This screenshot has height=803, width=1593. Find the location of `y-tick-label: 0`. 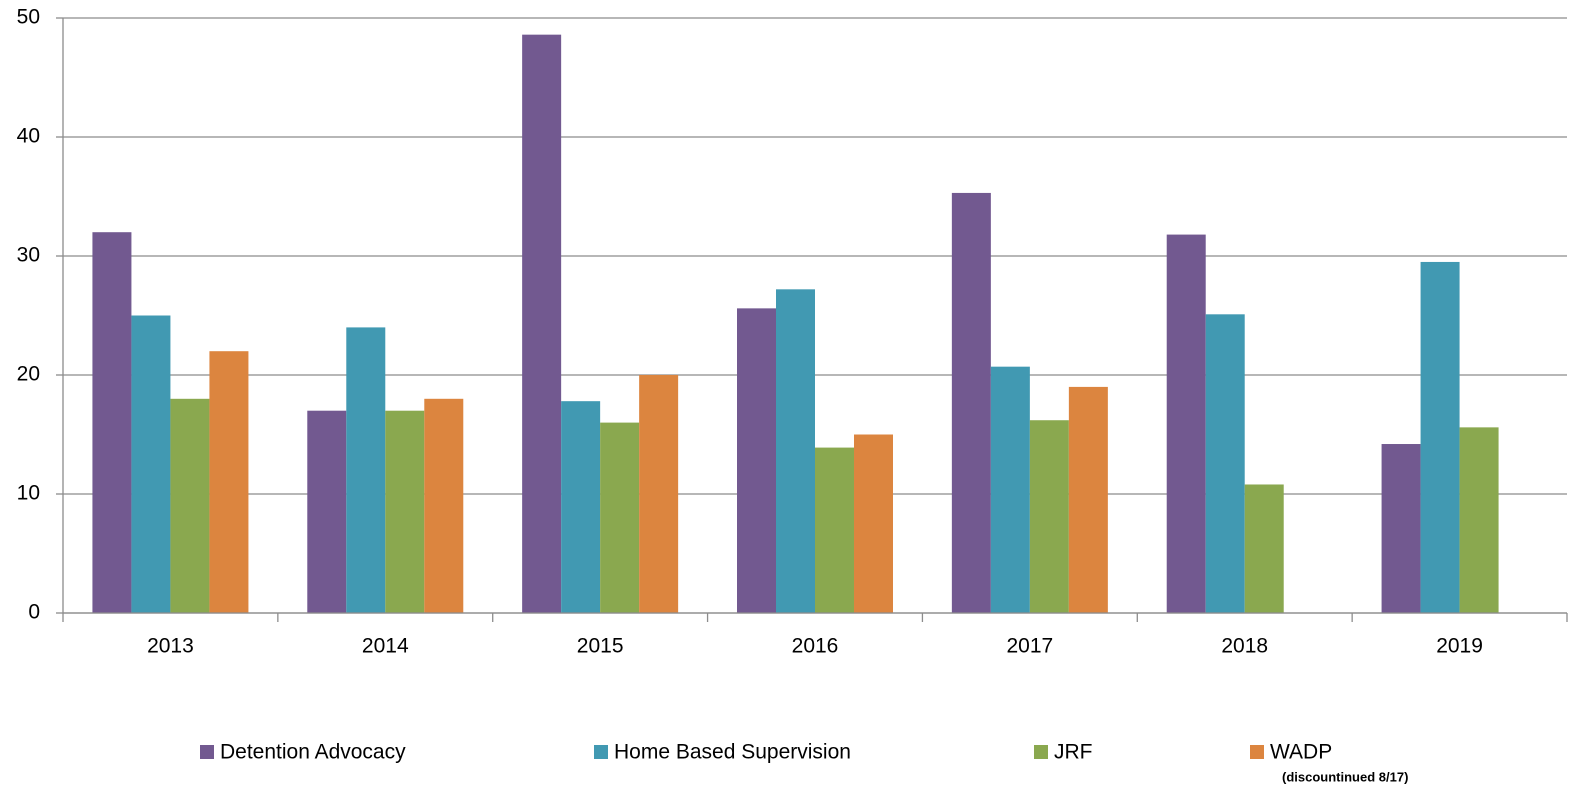

y-tick-label: 0 is located at coordinates (34, 612).